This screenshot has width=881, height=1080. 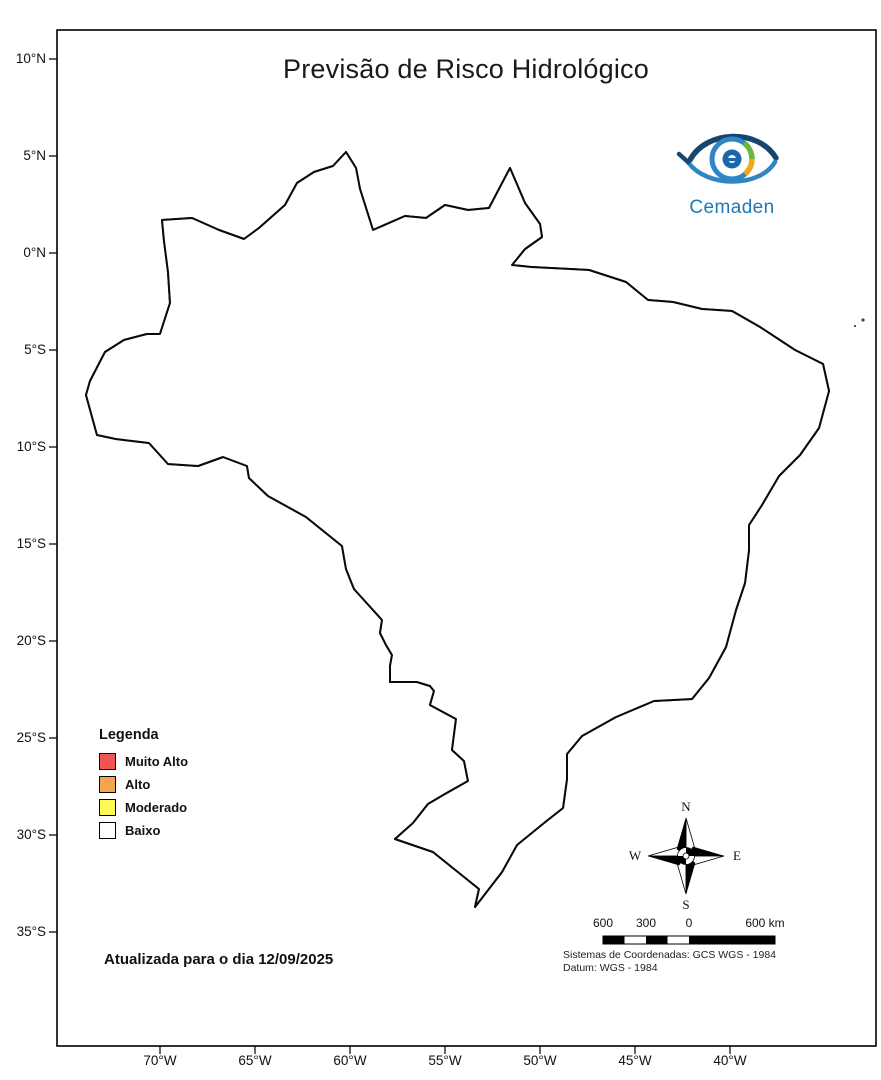 I want to click on legend: Legenda Muito Alto Alto Moderado Baixo, so click(x=143, y=786).